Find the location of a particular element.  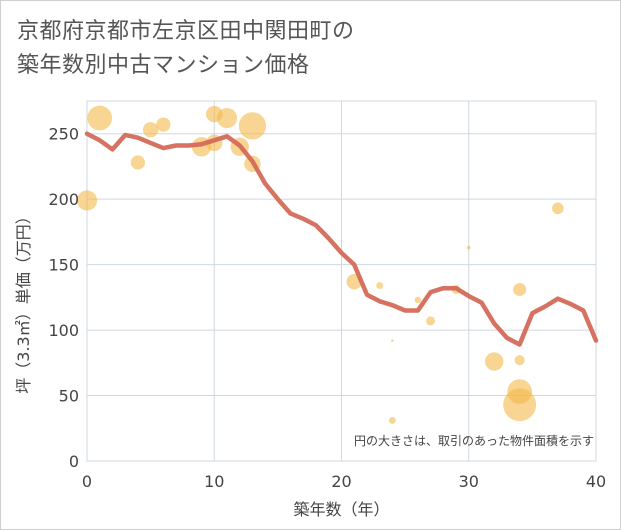

x-axis-label: 築年数（年） is located at coordinates (341, 509).